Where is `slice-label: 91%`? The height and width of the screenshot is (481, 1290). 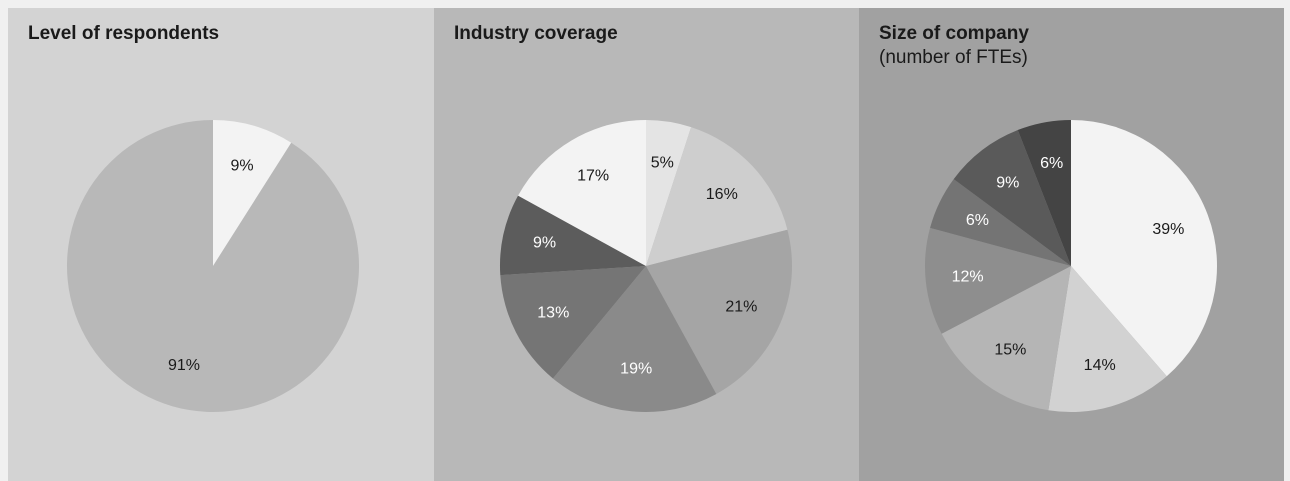
slice-label: 91% is located at coordinates (184, 365).